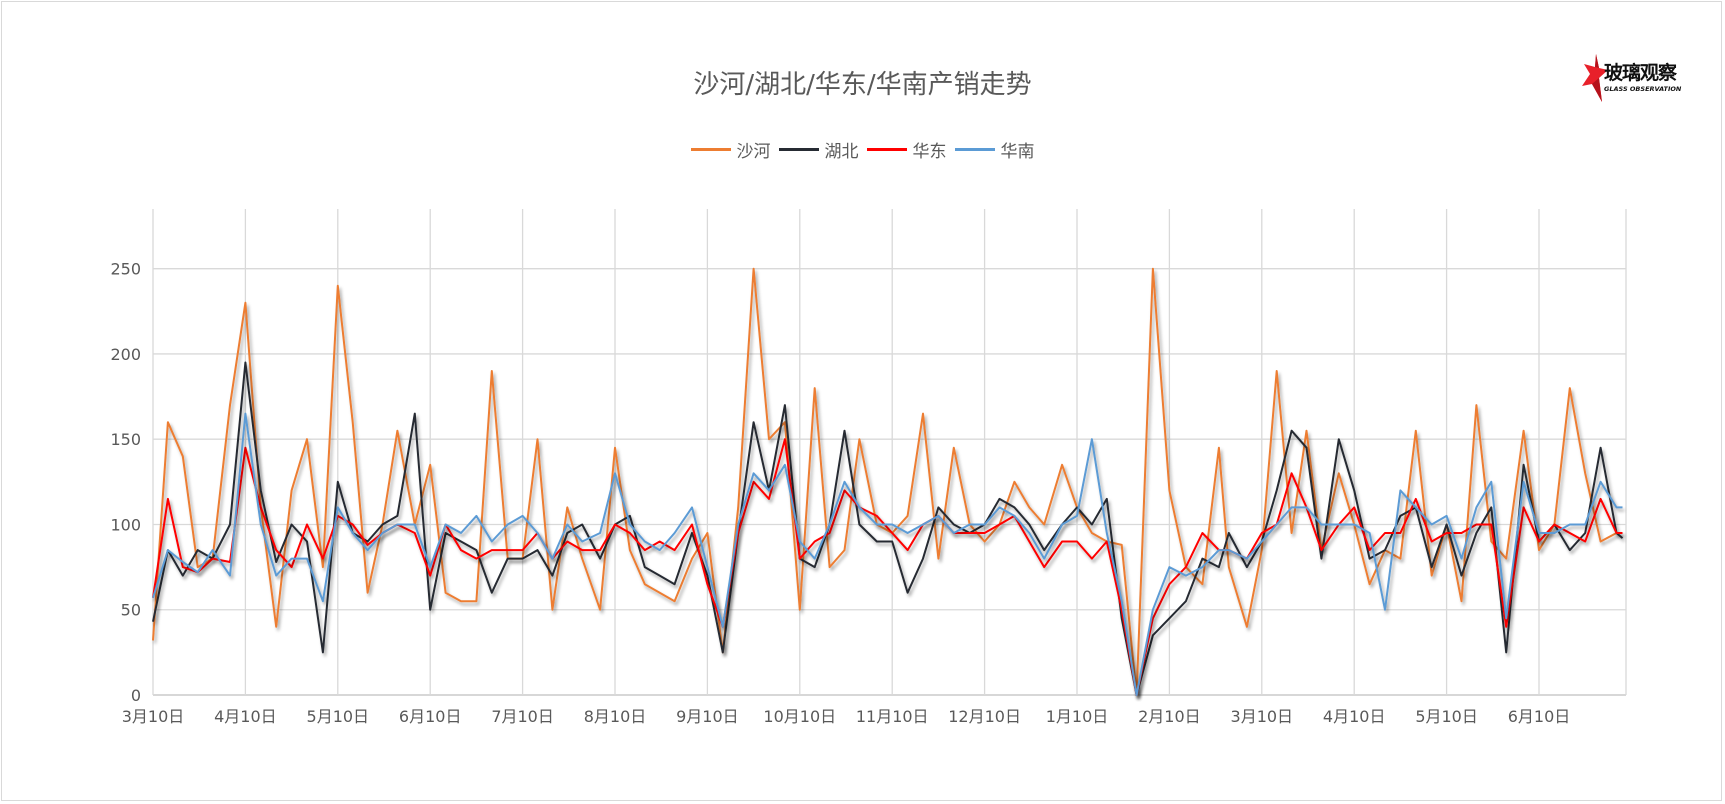  What do you see at coordinates (615, 716) in the screenshot?
I see `x-tick-label: 8月10日` at bounding box center [615, 716].